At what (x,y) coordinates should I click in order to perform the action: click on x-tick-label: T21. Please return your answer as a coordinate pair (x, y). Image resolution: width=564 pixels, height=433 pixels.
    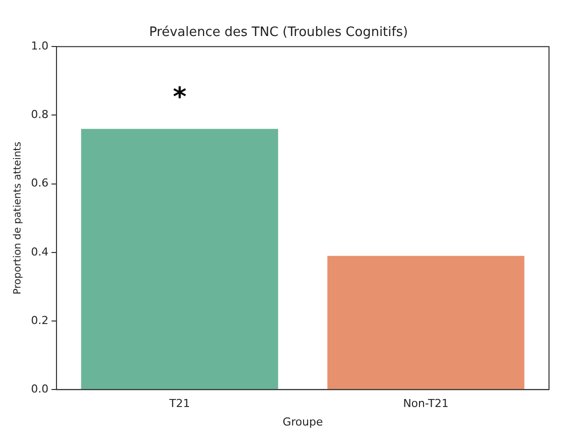
    Looking at the image, I should click on (179, 403).